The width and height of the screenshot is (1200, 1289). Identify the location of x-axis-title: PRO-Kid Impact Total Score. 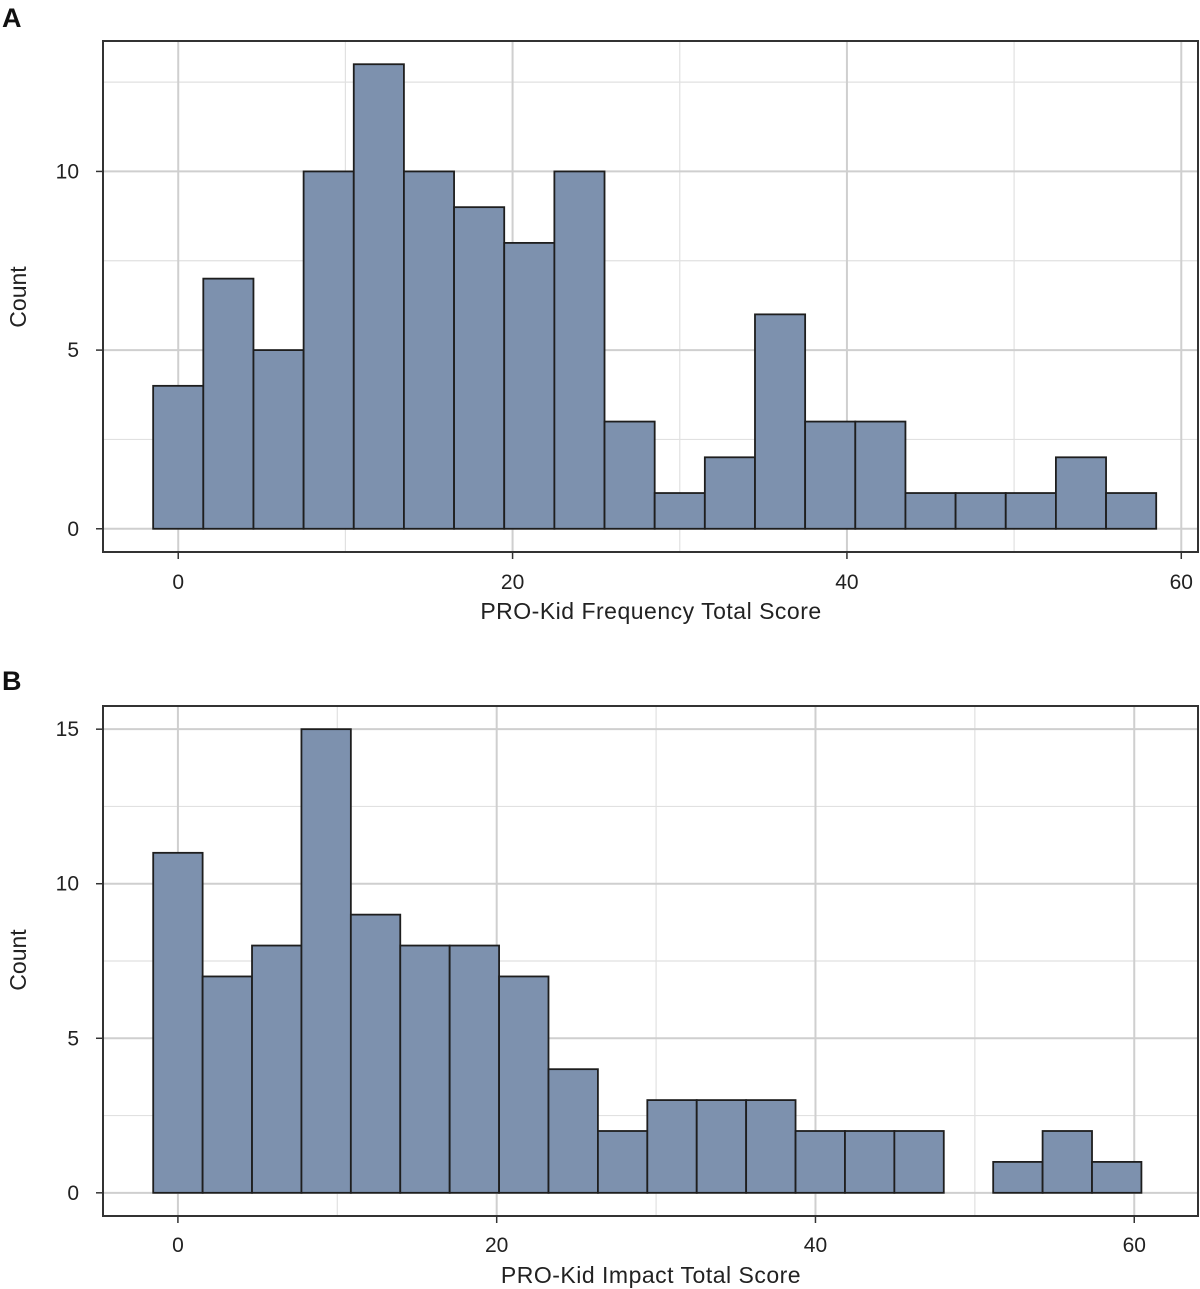
(651, 1275).